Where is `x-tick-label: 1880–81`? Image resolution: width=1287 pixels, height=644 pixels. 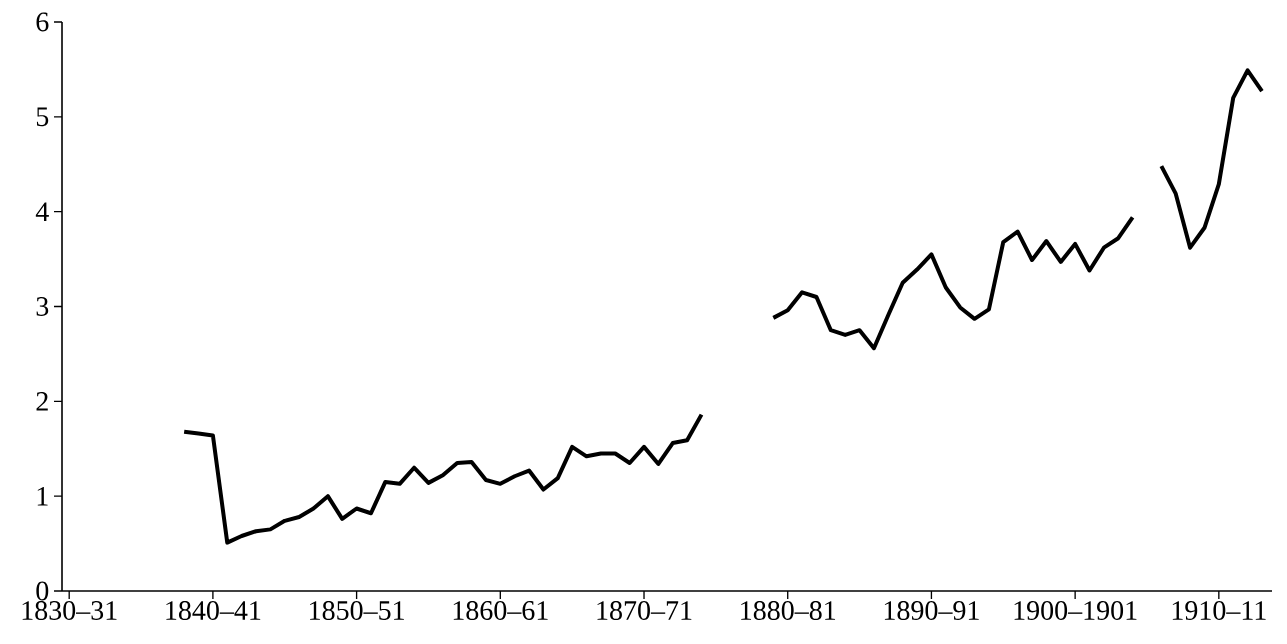
x-tick-label: 1880–81 is located at coordinates (788, 610).